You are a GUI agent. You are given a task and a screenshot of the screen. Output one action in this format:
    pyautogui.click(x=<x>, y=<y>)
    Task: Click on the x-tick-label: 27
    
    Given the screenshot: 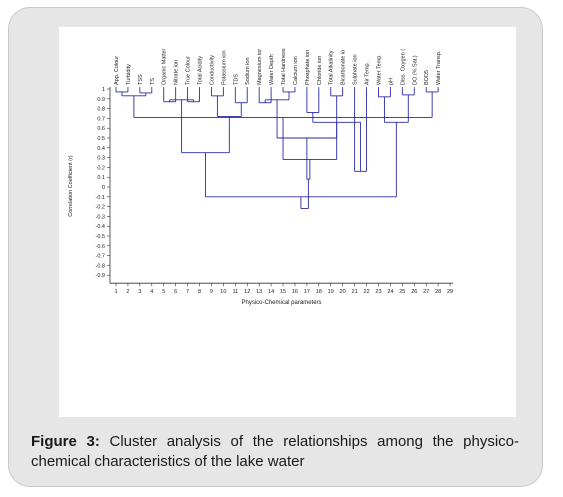 What is the action you would take?
    pyautogui.click(x=426, y=292)
    